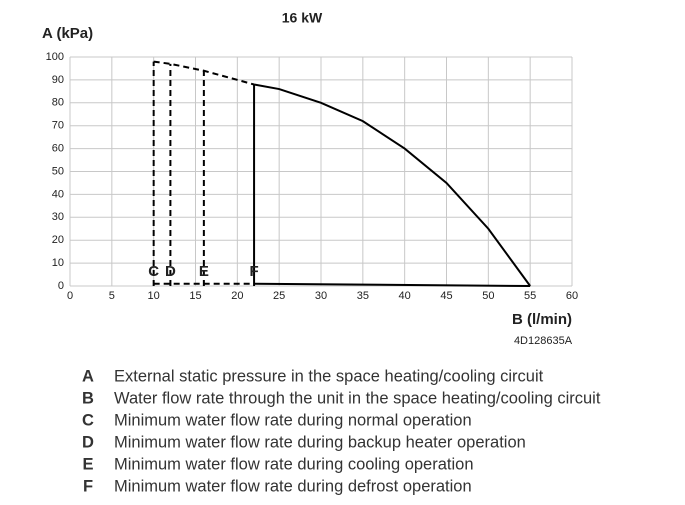 The image size is (685, 505). I want to click on y-tick-label: 60, so click(58, 149).